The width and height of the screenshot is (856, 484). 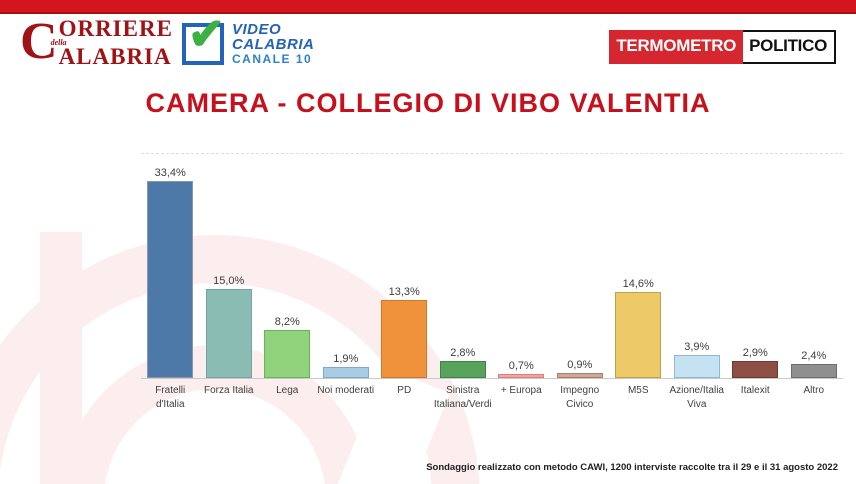 I want to click on bar-value-label: 2,4%, so click(x=814, y=356).